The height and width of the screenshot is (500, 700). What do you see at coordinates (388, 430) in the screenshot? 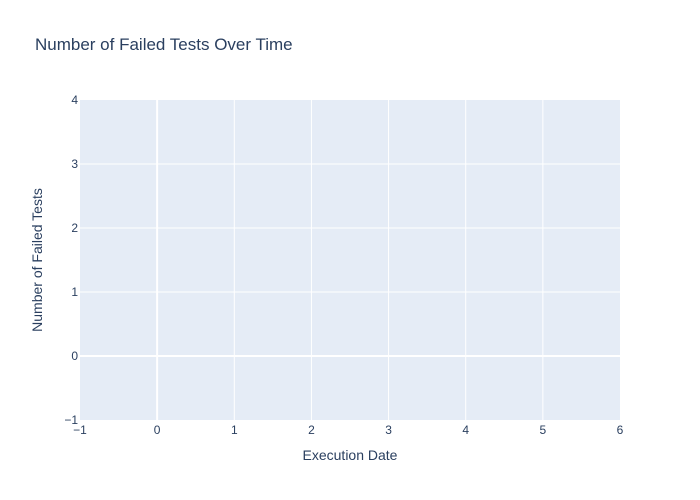
I see `x-tick-label: 3` at bounding box center [388, 430].